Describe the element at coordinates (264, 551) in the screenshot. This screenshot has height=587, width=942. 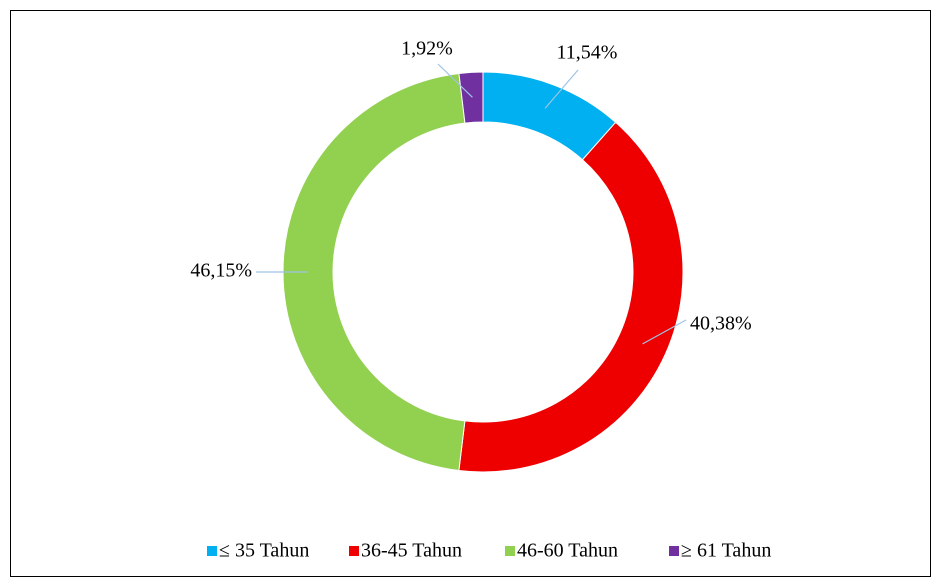
I see `legend-label: ≤ 35 Tahun` at that location.